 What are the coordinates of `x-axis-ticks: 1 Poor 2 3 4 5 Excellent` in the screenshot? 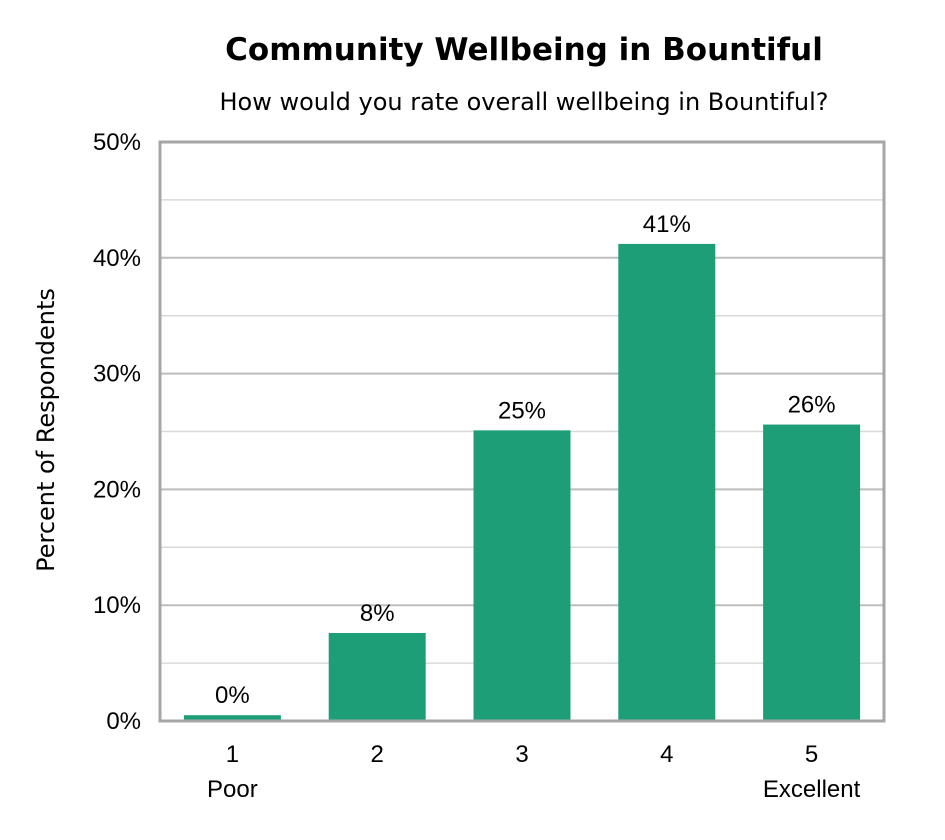 It's located at (534, 772).